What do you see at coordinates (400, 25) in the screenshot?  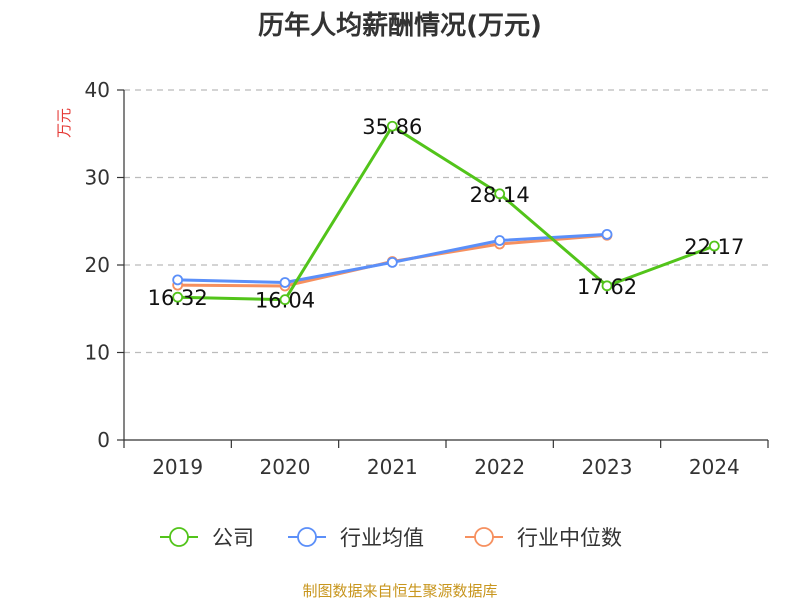 I see `chart-title: 历年人均薪酬情况(万元)` at bounding box center [400, 25].